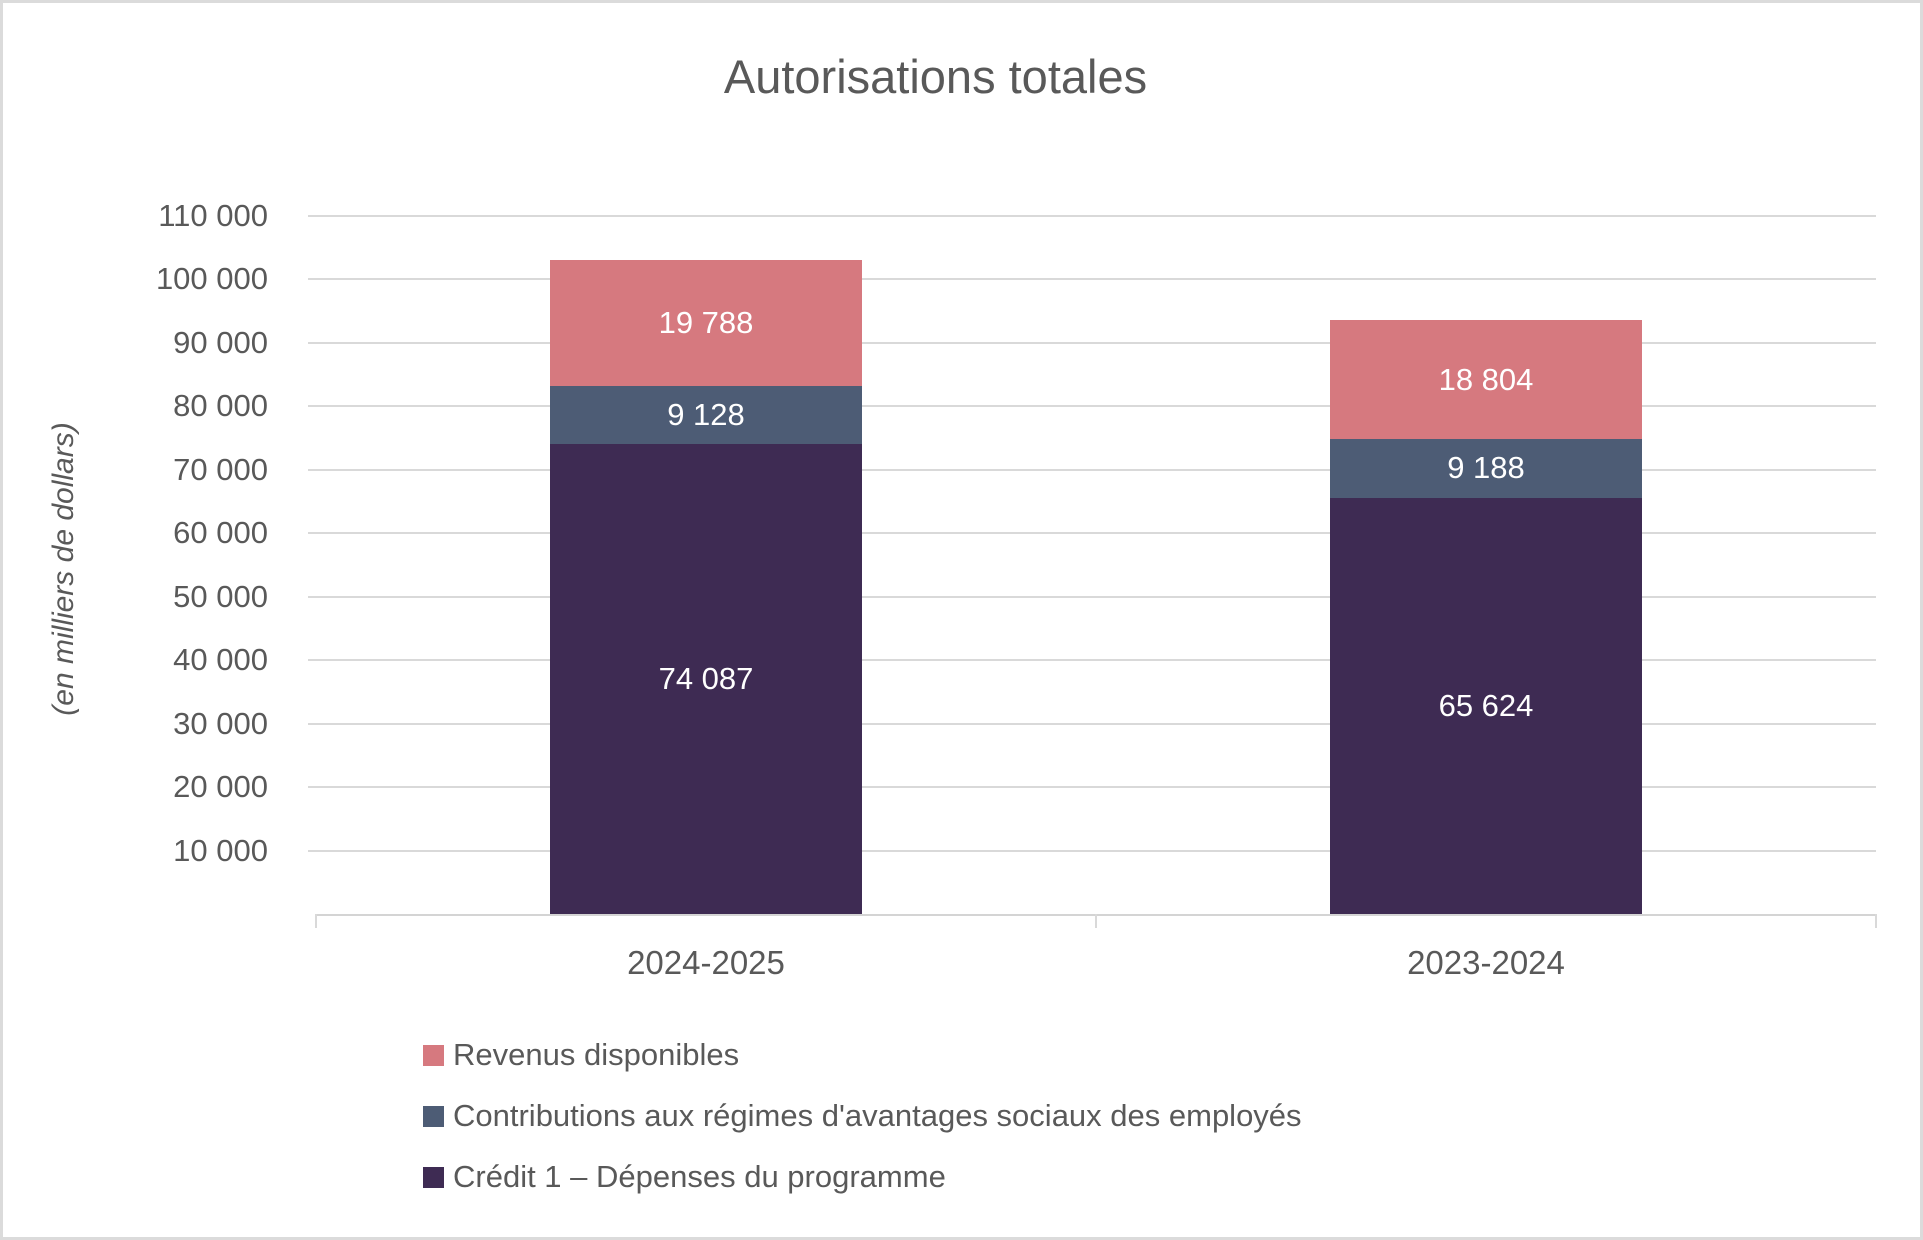  Describe the element at coordinates (220, 533) in the screenshot. I see `y-axis-tick-label: 60 000` at that location.